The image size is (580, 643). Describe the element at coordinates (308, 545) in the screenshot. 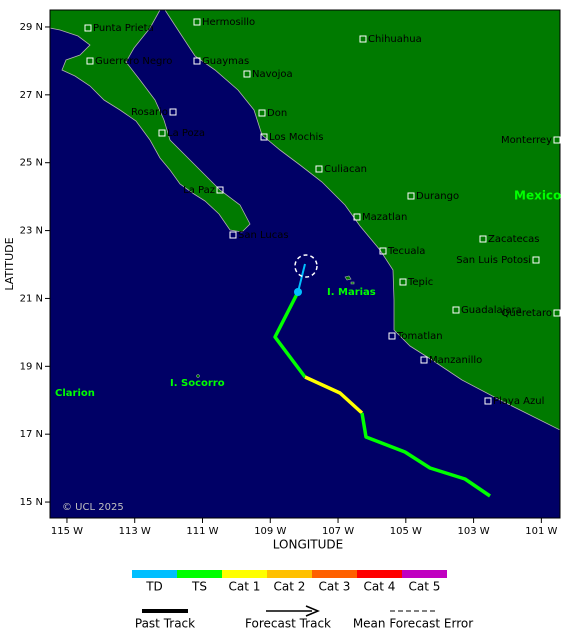

I see `x-axis-label: LONGITUDE` at that location.